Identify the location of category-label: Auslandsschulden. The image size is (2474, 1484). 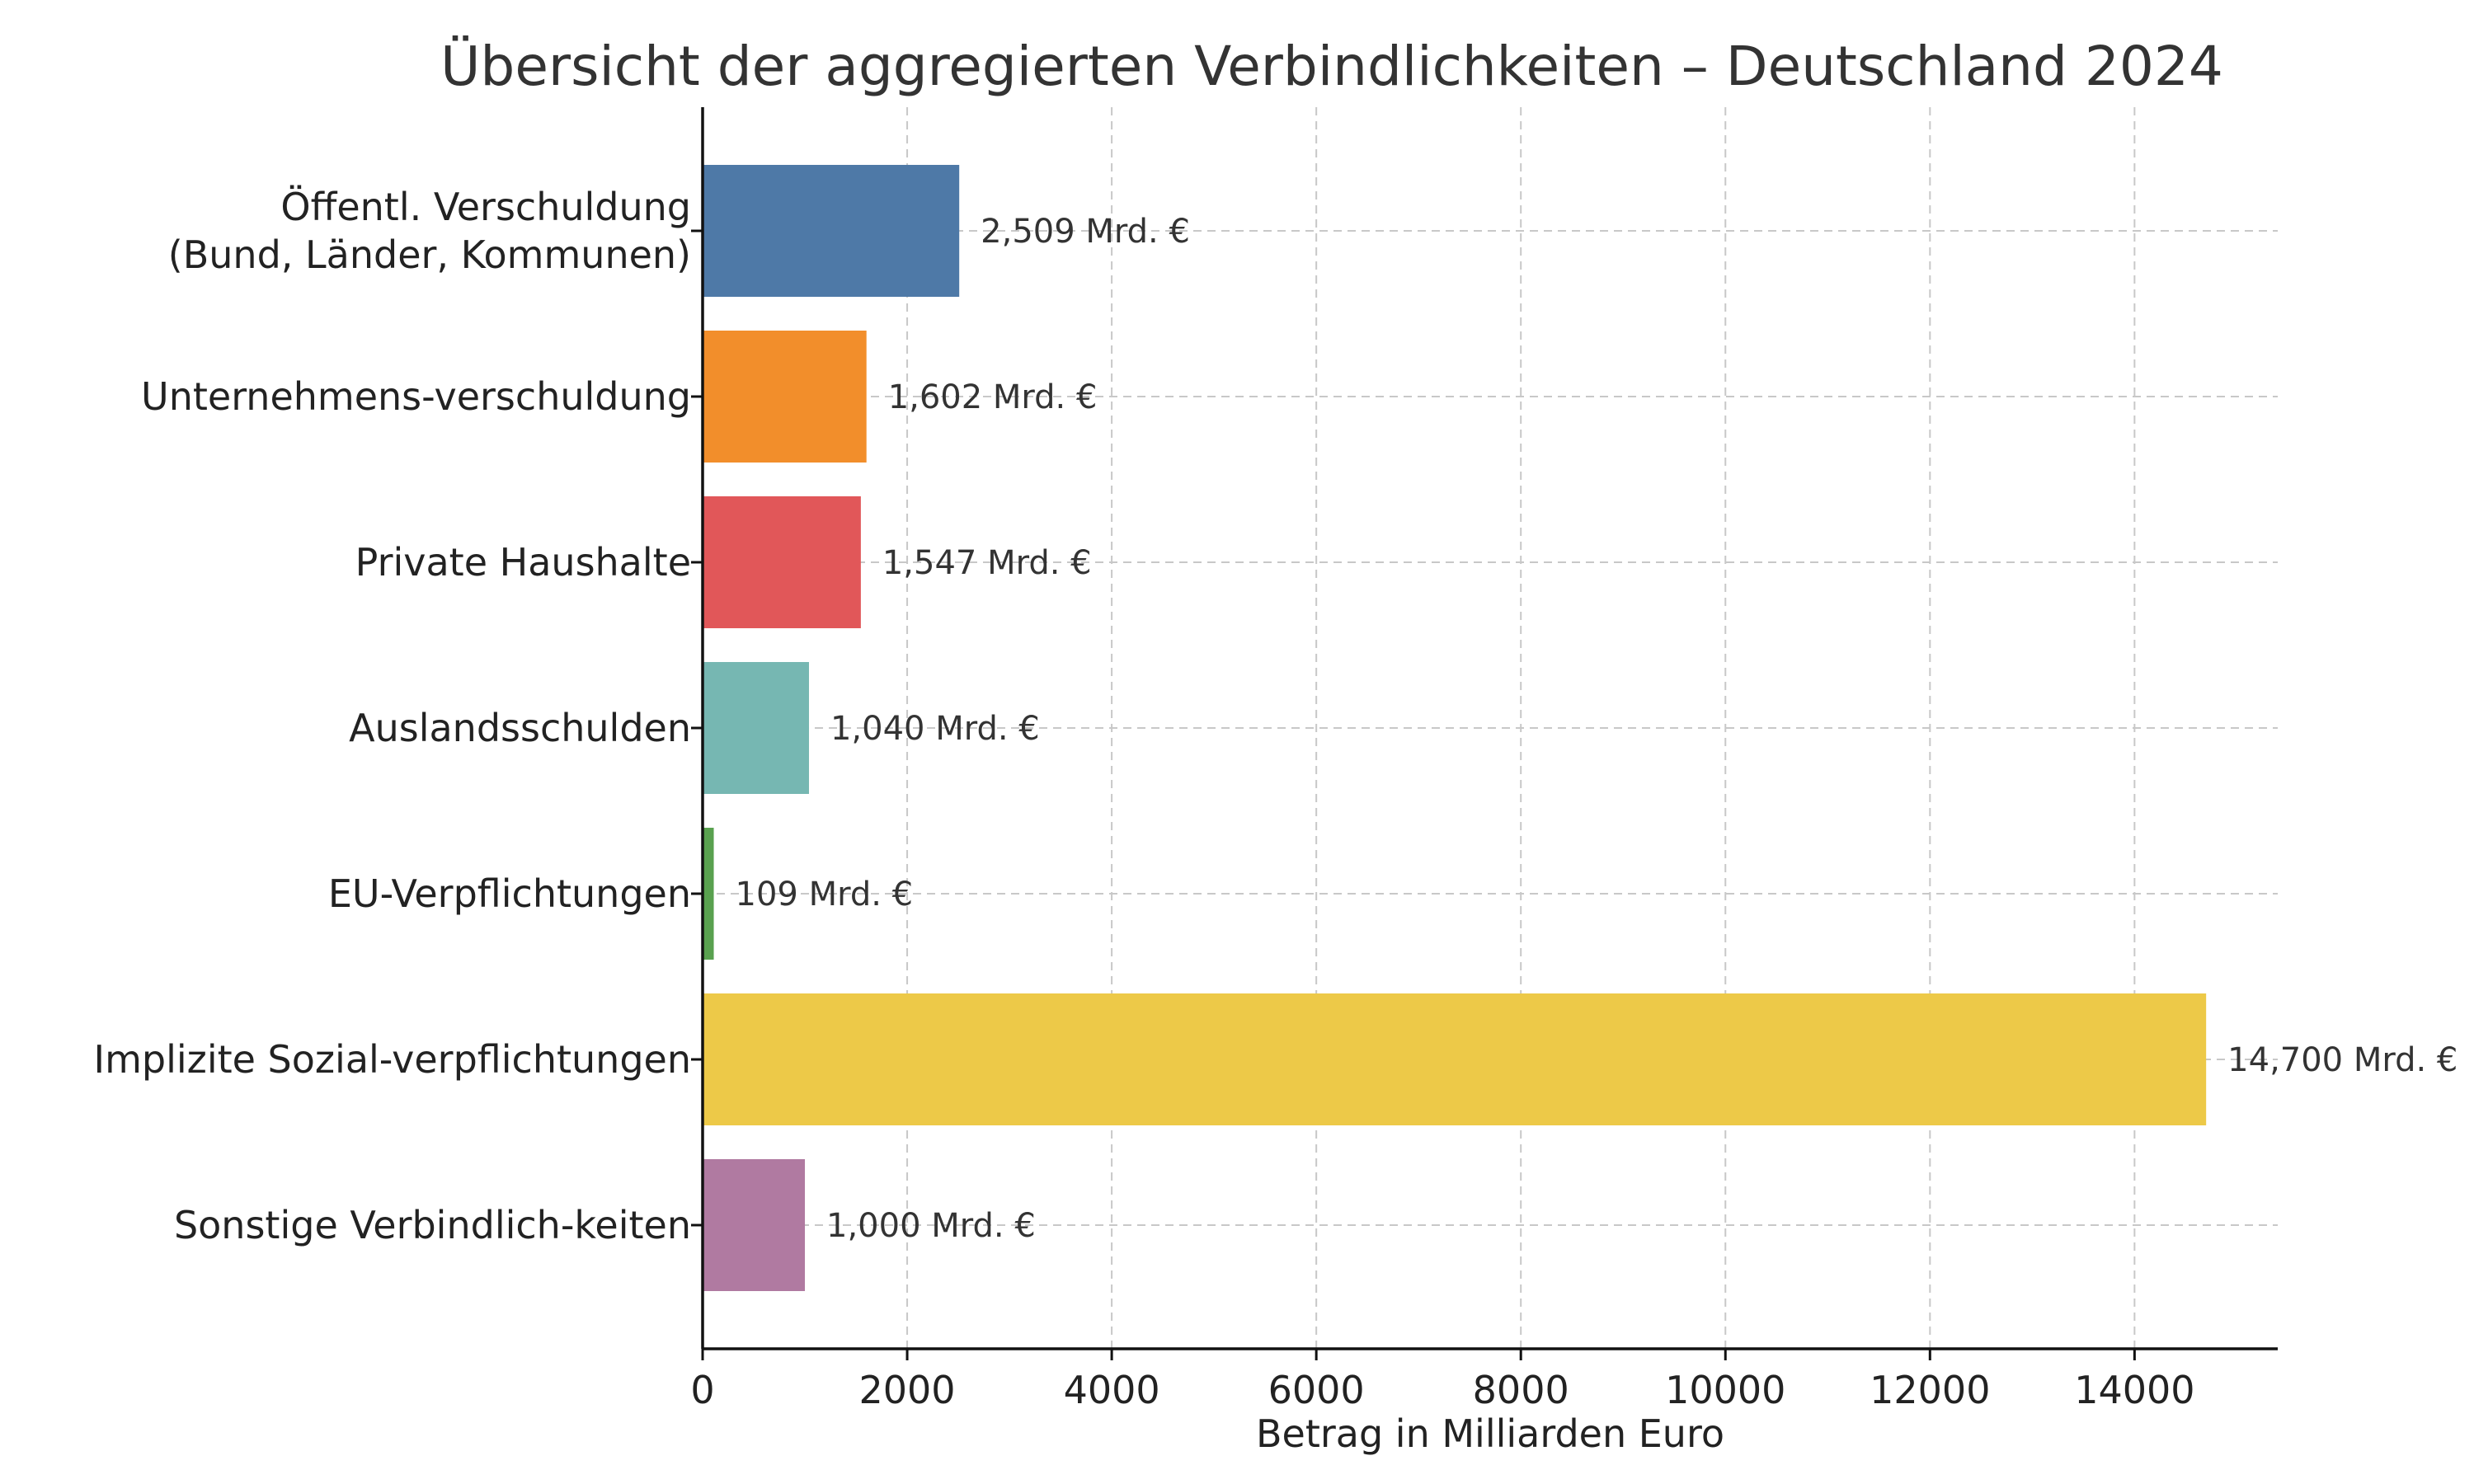
(520, 728).